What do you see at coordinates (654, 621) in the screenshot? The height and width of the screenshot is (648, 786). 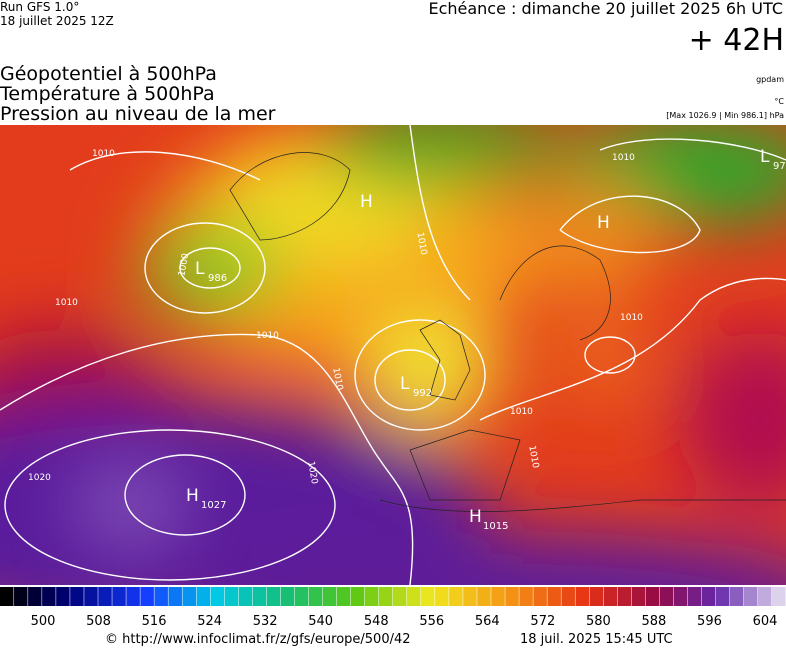 I see `colorbar-tick-label: 588` at bounding box center [654, 621].